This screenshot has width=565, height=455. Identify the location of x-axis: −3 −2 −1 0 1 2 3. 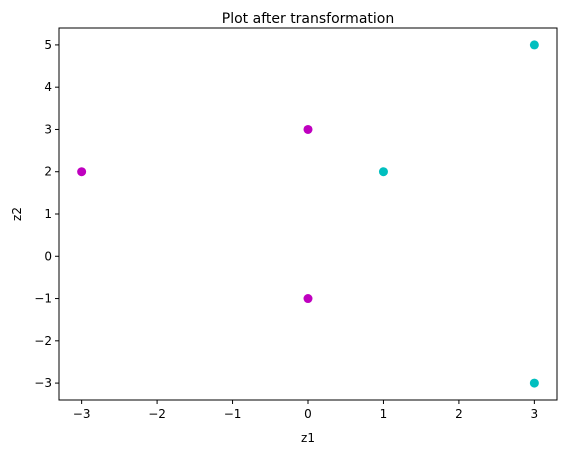
(305, 410).